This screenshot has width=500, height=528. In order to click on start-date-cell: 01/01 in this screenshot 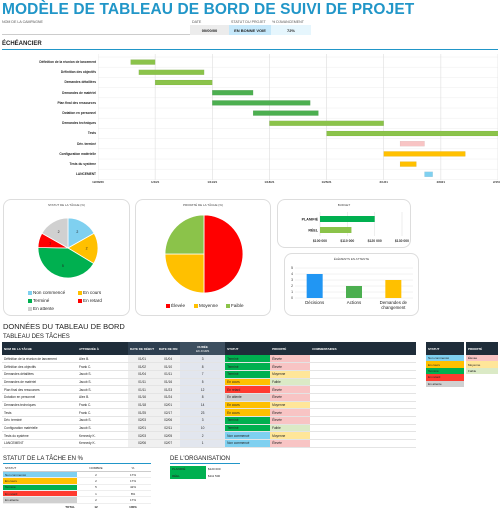, I will do `click(142, 359)`.